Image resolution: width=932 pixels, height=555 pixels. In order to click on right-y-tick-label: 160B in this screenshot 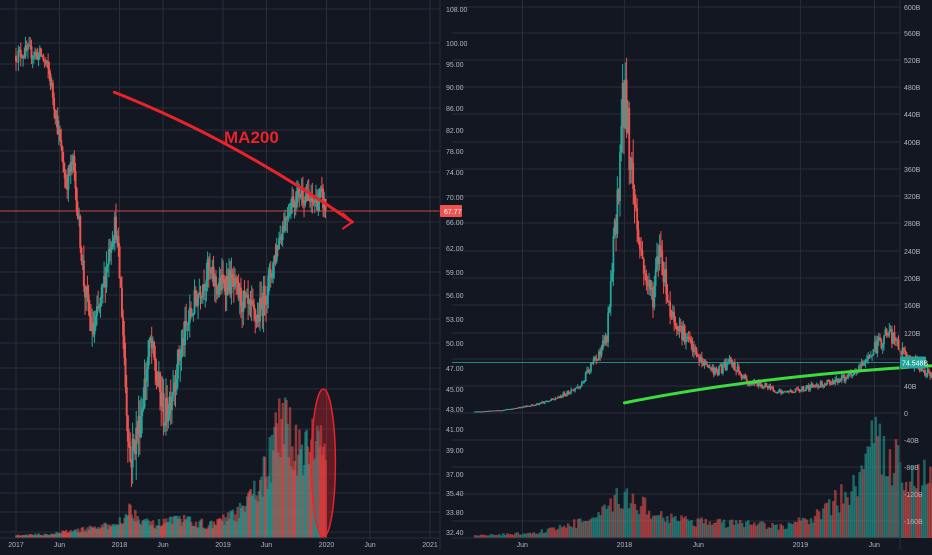, I will do `click(912, 306)`.